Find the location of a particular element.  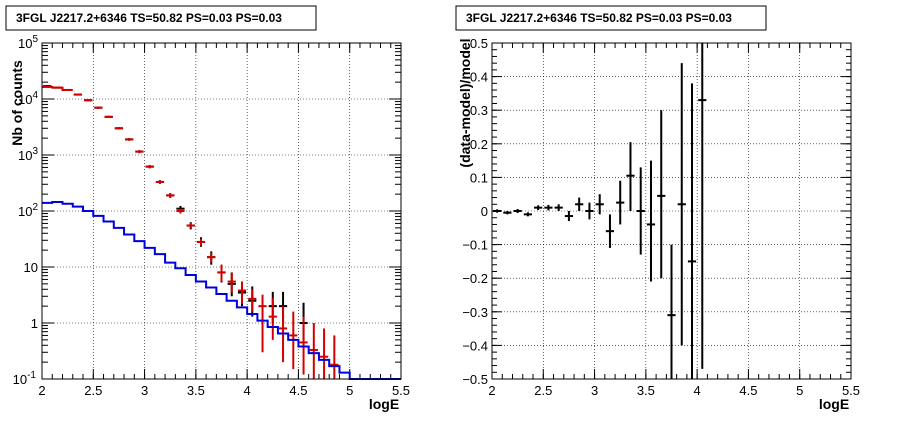

y-tick-label: 10² is located at coordinates (28, 210).